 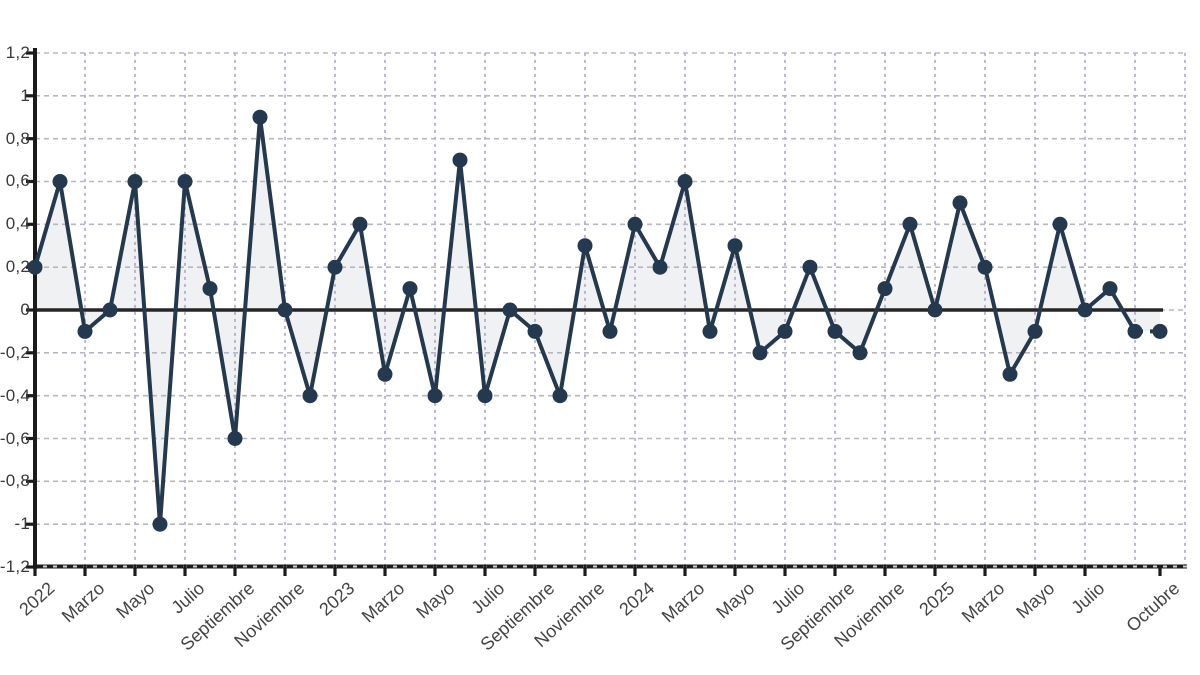 What do you see at coordinates (22, 523) in the screenshot?
I see `y-axis-tick-label: -1` at bounding box center [22, 523].